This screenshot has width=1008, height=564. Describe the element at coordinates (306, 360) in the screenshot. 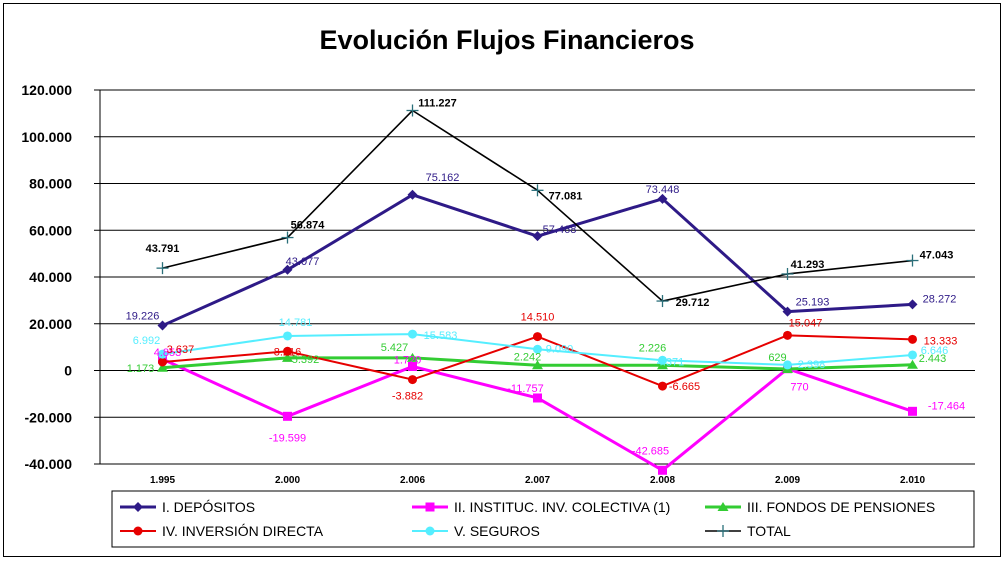

I see `data-label: 5.392` at that location.